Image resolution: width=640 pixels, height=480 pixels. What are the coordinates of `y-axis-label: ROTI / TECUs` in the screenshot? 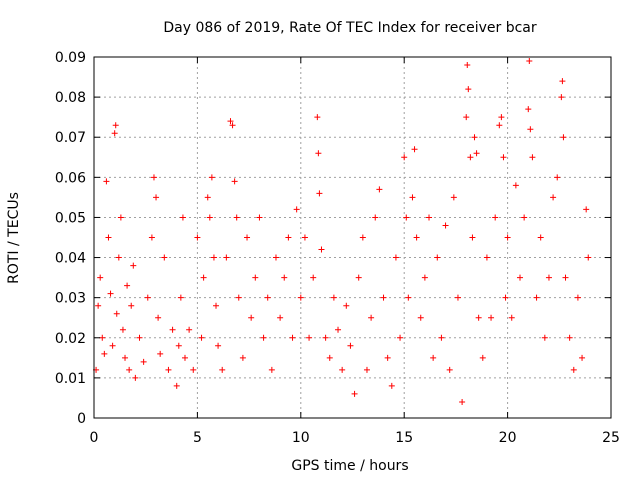 It's located at (14, 238).